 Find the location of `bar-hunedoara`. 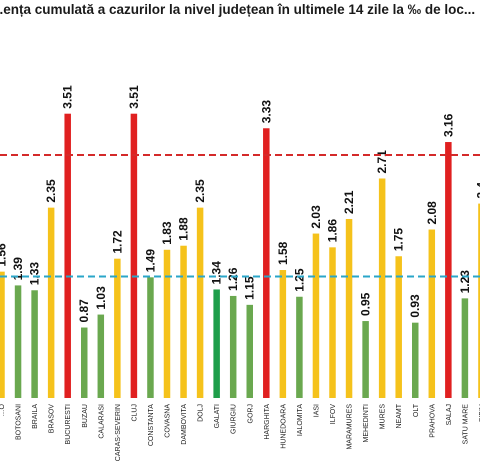

bar-hunedoara is located at coordinates (283, 334).